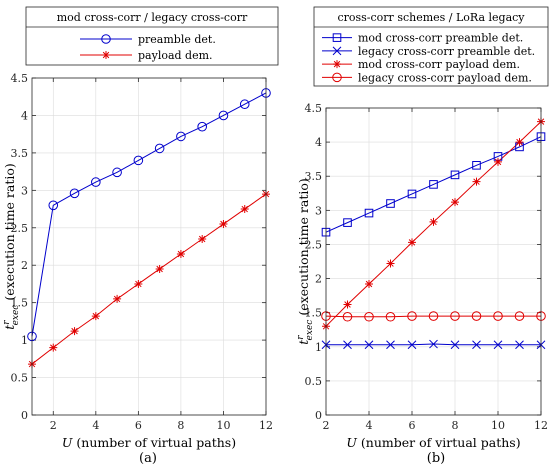  I want to click on legend-label-2: payload dem., so click(175, 55).